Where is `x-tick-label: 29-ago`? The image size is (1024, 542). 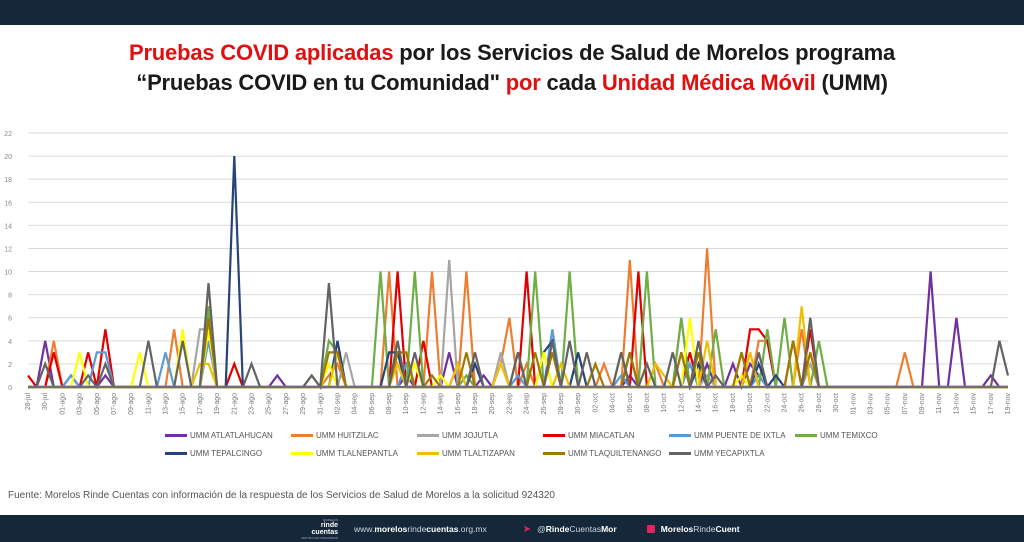 x-tick-label: 29-ago is located at coordinates (303, 404).